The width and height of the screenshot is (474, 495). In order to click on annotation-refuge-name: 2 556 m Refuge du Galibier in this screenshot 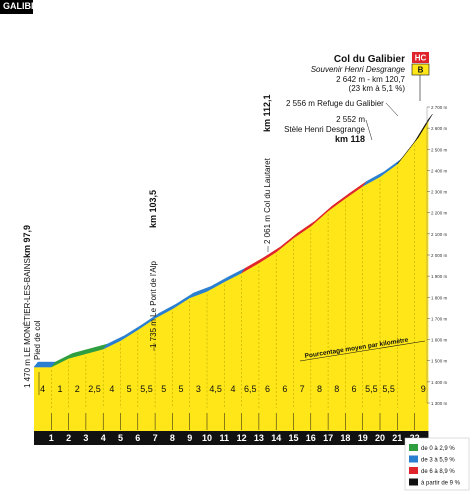, I will do `click(335, 103)`.